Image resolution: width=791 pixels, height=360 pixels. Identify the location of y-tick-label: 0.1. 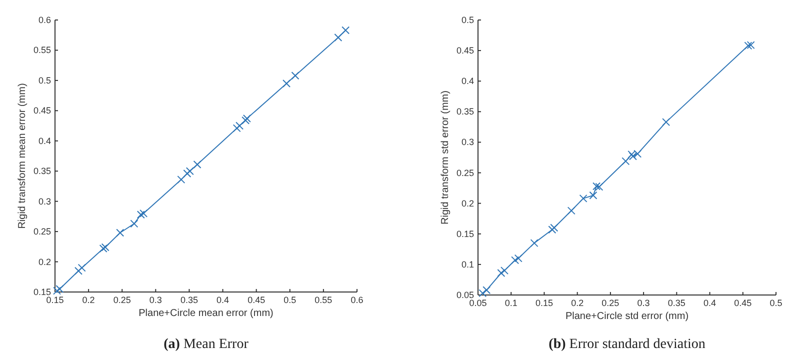
(467, 264).